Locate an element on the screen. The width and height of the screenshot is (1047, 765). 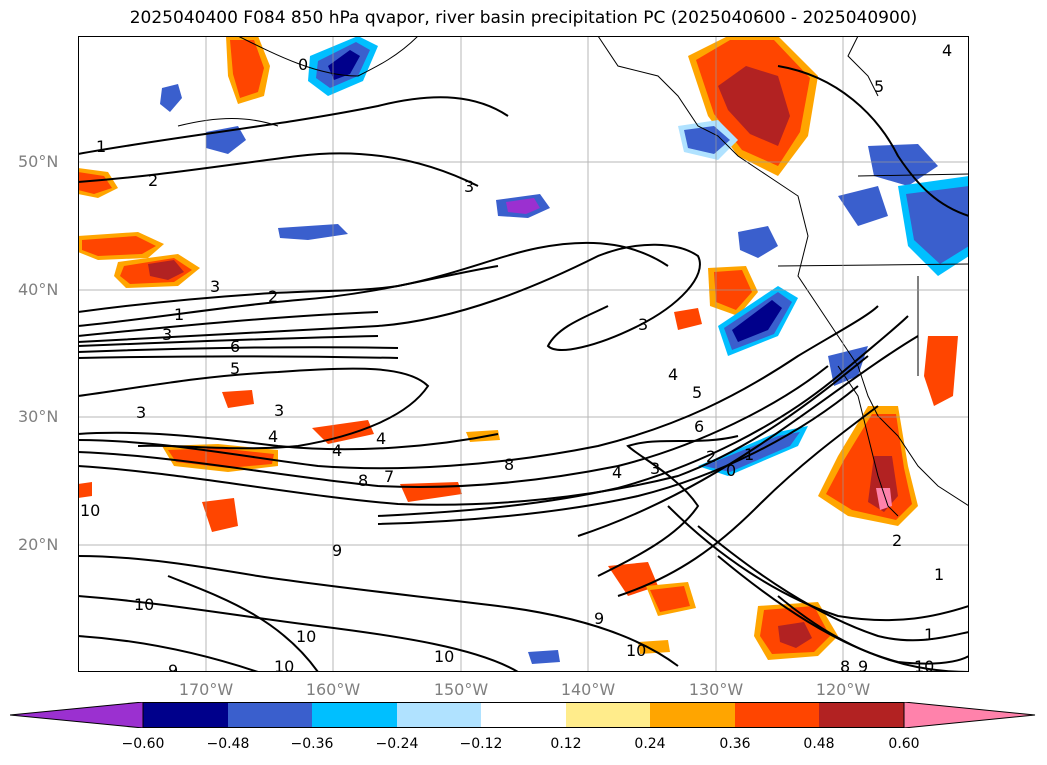
lat-label-40n: 40°N is located at coordinates (38, 289).